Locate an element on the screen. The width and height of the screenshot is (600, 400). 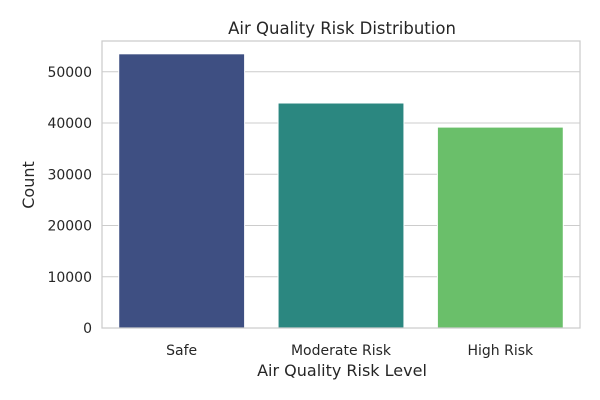
x-tick-labels: Safe Moderate Risk High Risk is located at coordinates (350, 351).